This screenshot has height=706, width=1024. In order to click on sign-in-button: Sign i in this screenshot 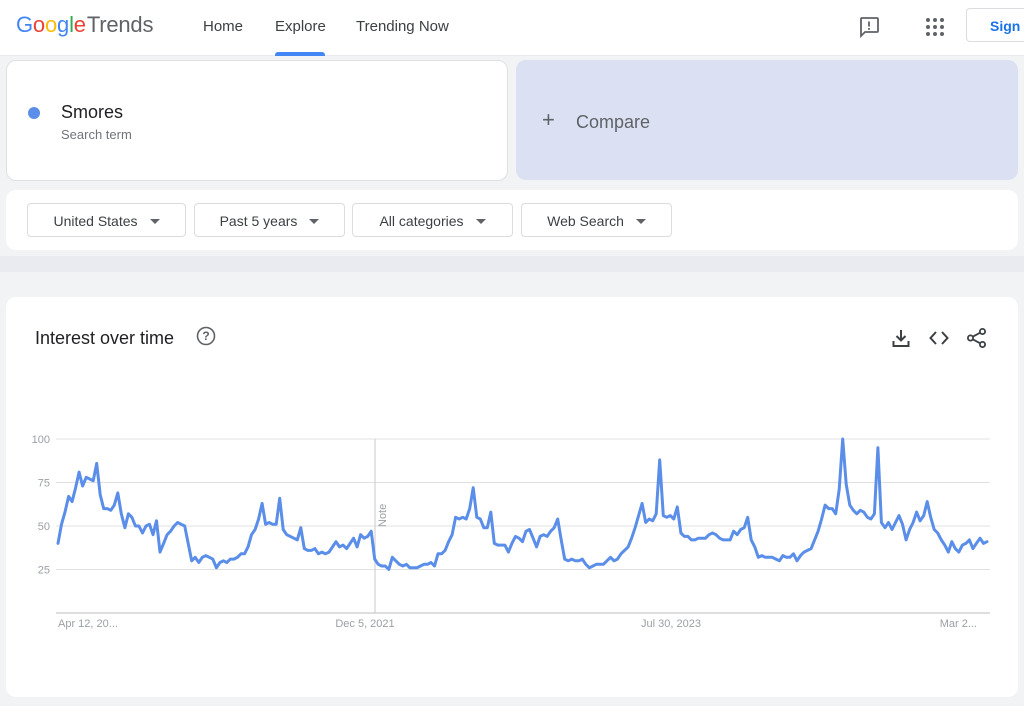, I will do `click(995, 25)`.